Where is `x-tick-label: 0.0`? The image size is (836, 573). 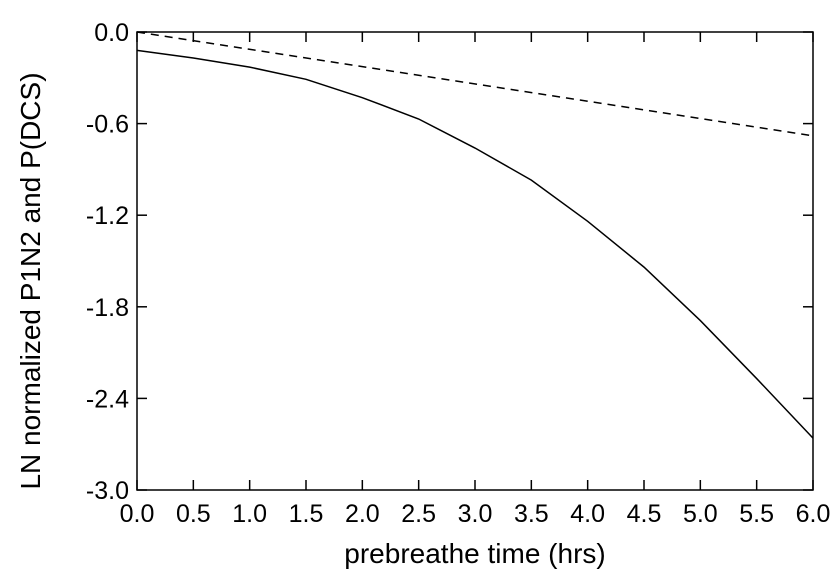
x-tick-label: 0.0 is located at coordinates (137, 514).